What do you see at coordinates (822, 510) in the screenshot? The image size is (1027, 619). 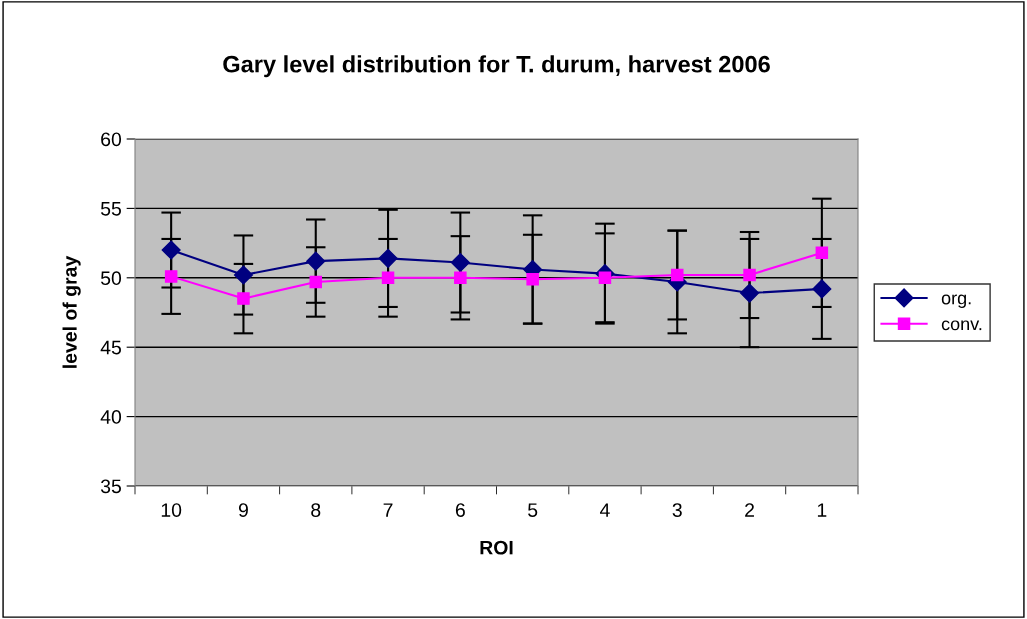 I see `x-tick-label: 1` at bounding box center [822, 510].